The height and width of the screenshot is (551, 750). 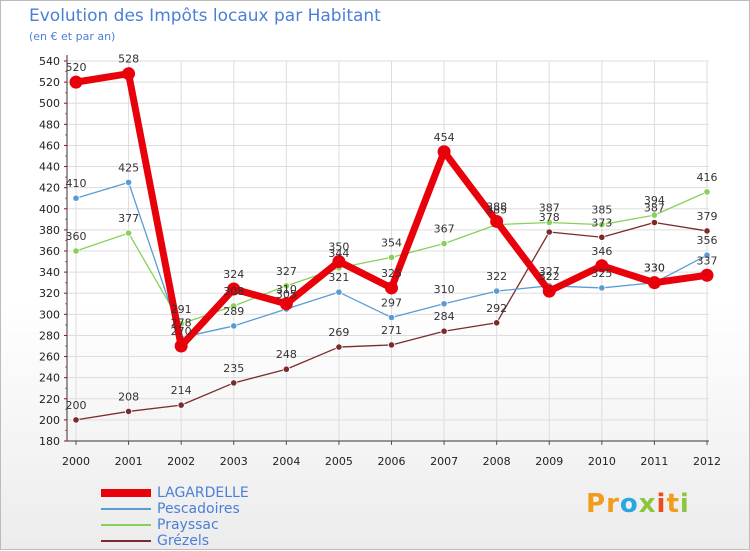 What do you see at coordinates (444, 137) in the screenshot?
I see `data-label: 454` at bounding box center [444, 137].